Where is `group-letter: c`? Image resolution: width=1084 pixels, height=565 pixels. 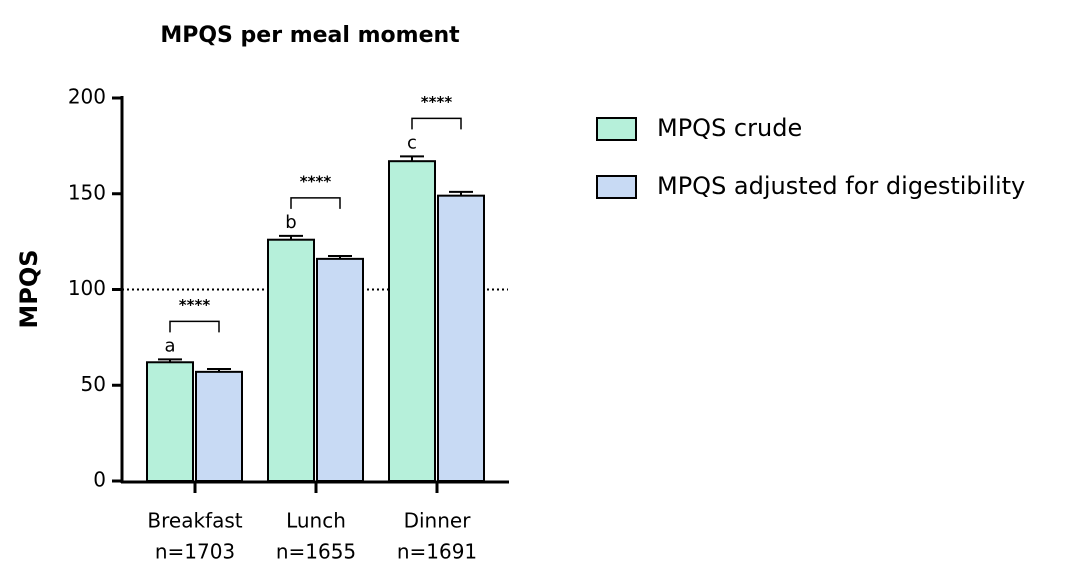 group-letter: c is located at coordinates (412, 142).